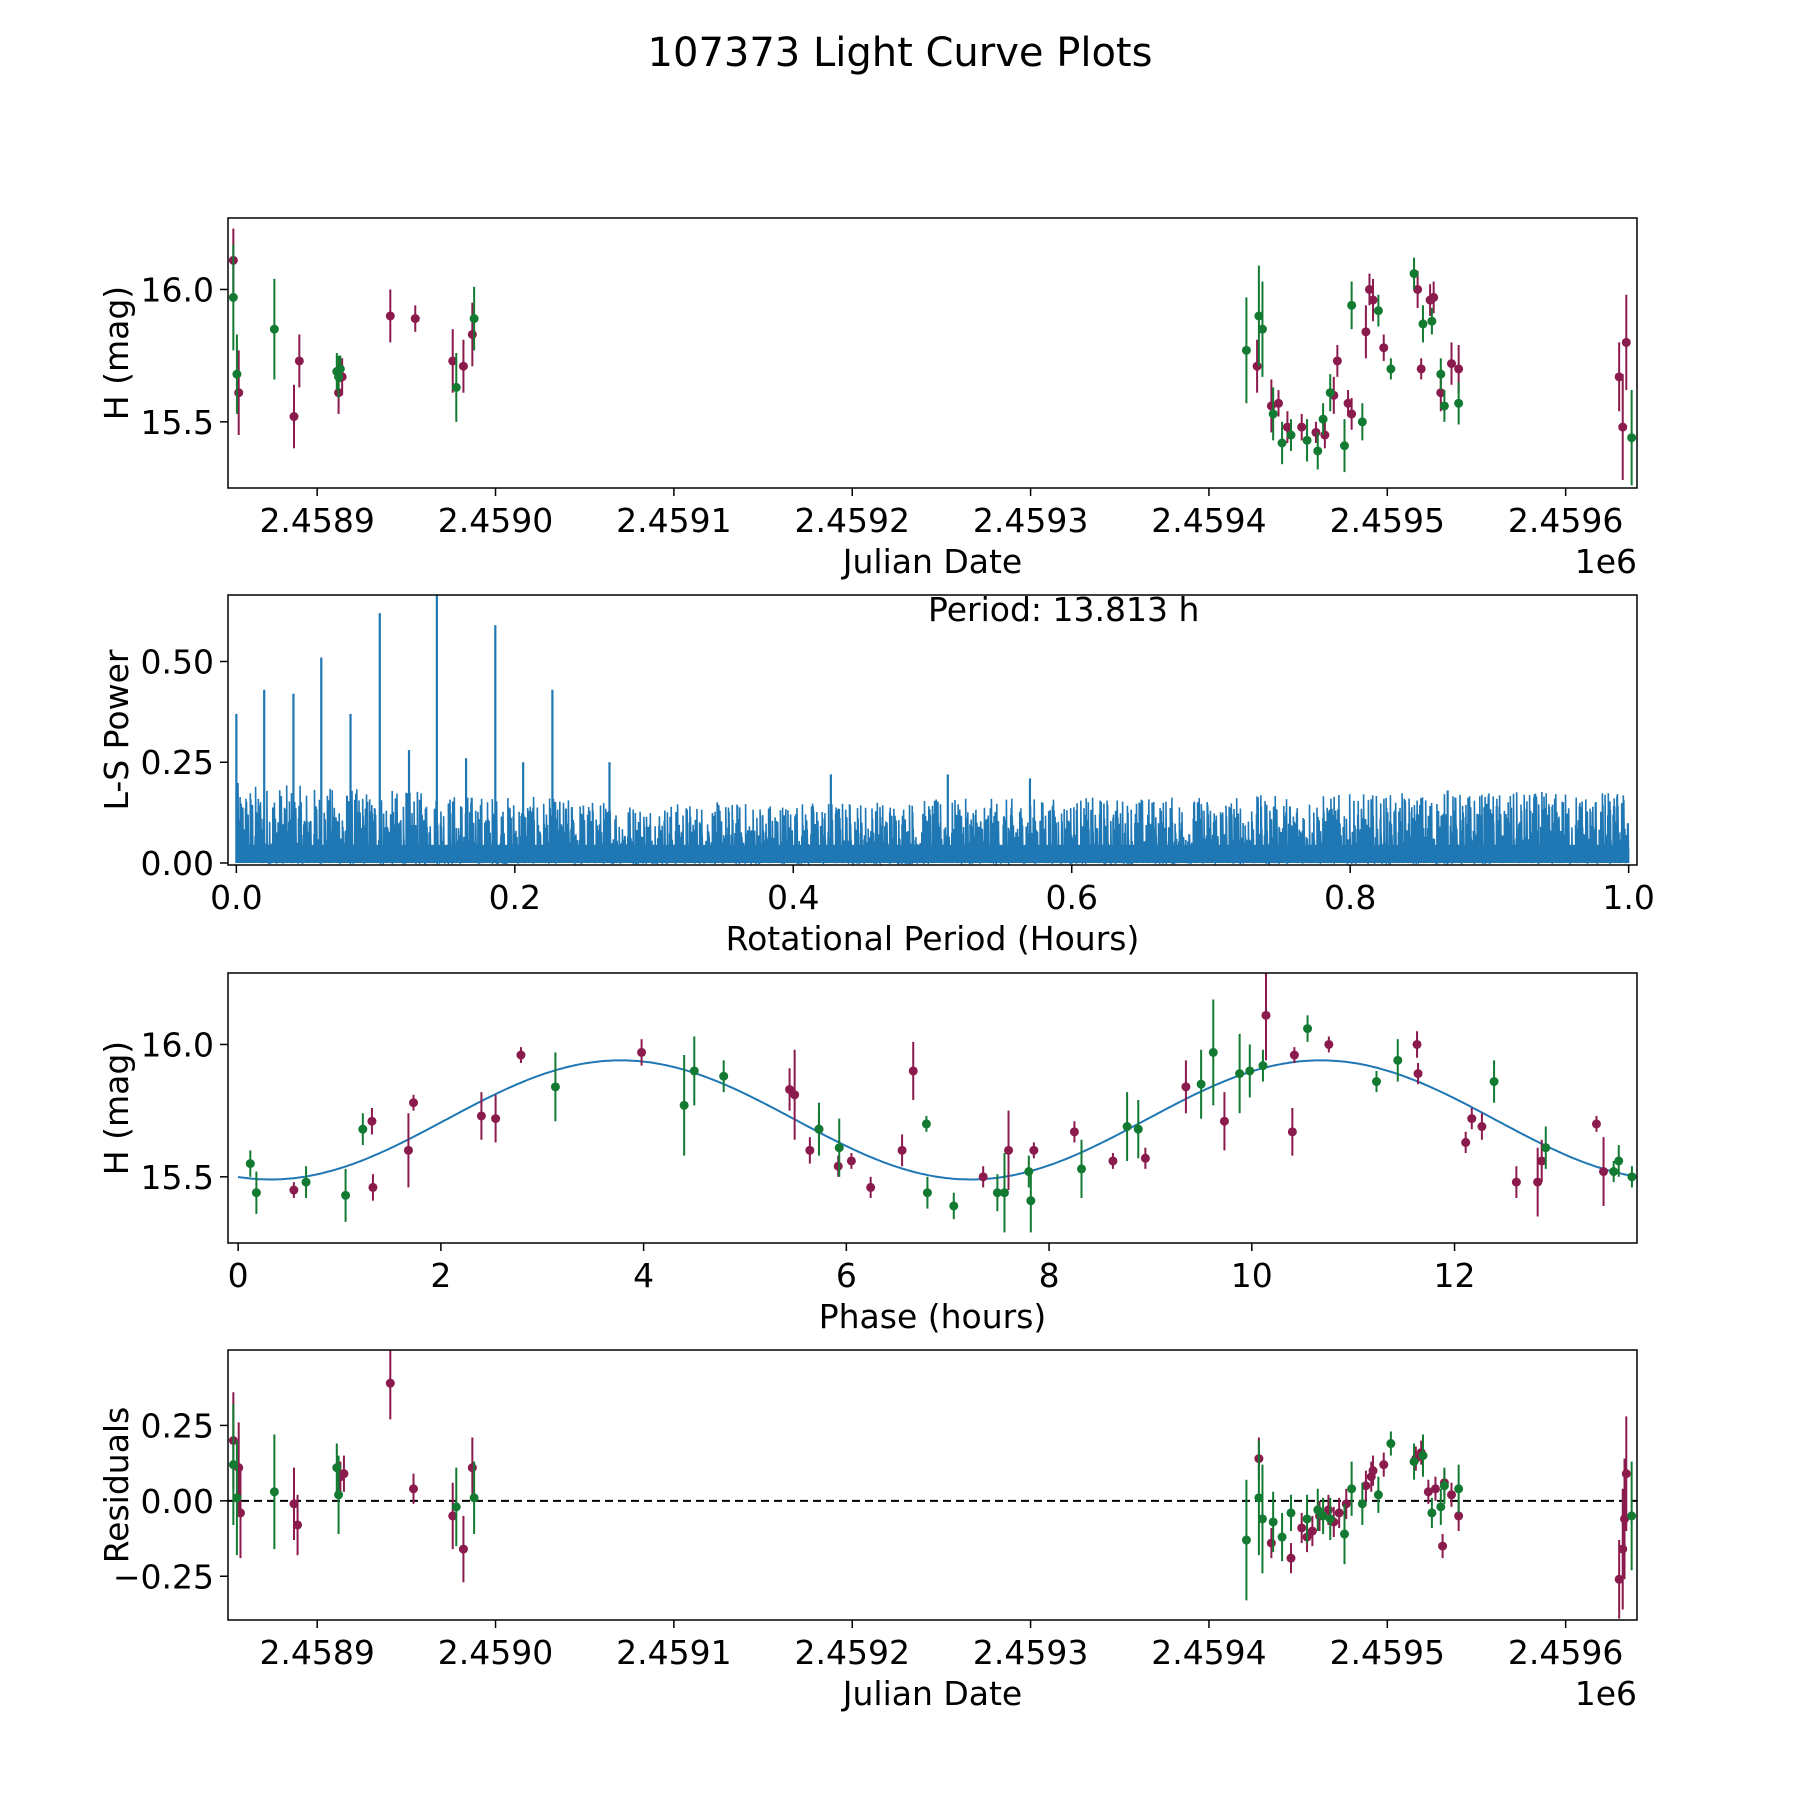 This screenshot has width=1800, height=1800. Describe the element at coordinates (1565, 1652) in the screenshot. I see `x-tick-label: 2.4596` at that location.